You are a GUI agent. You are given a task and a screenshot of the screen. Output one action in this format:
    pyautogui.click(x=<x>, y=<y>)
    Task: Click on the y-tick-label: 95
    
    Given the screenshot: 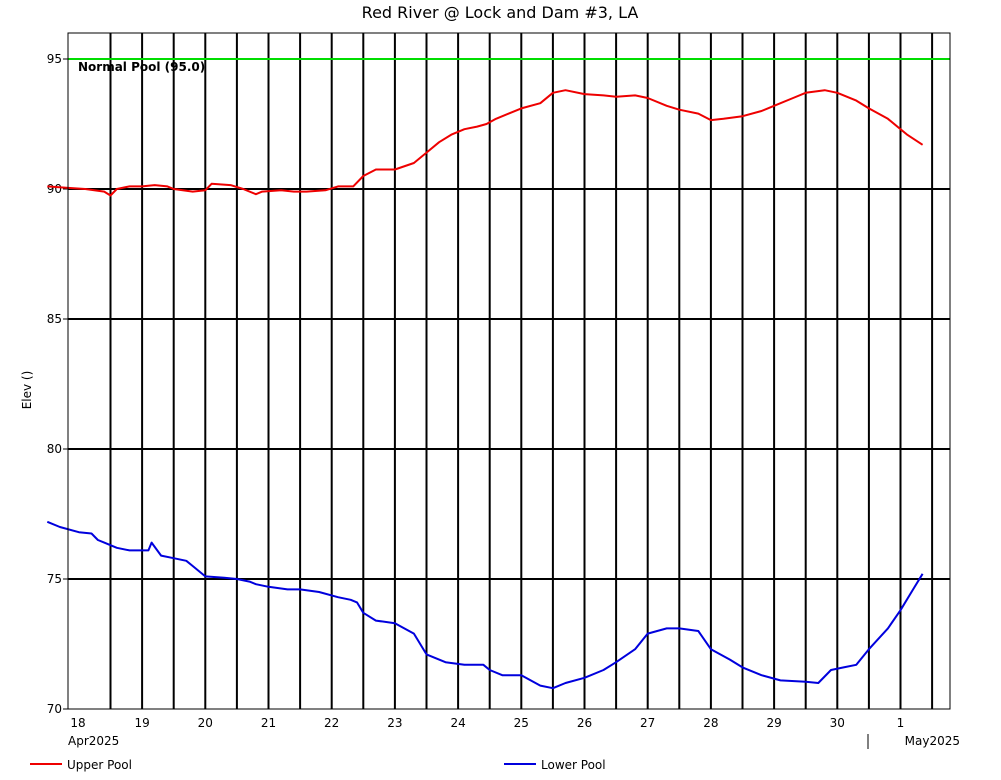 What is the action you would take?
    pyautogui.click(x=54, y=59)
    